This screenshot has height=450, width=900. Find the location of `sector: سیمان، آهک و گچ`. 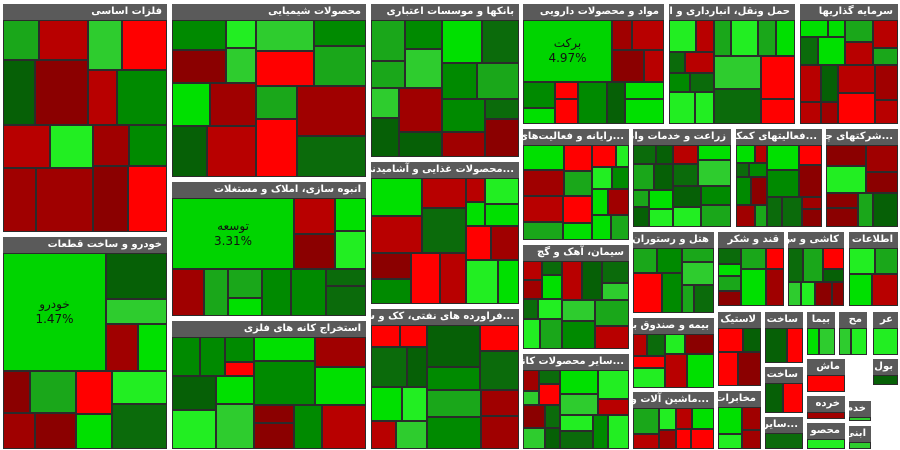

sector: سیمان، آهک و گچ is located at coordinates (576, 297).